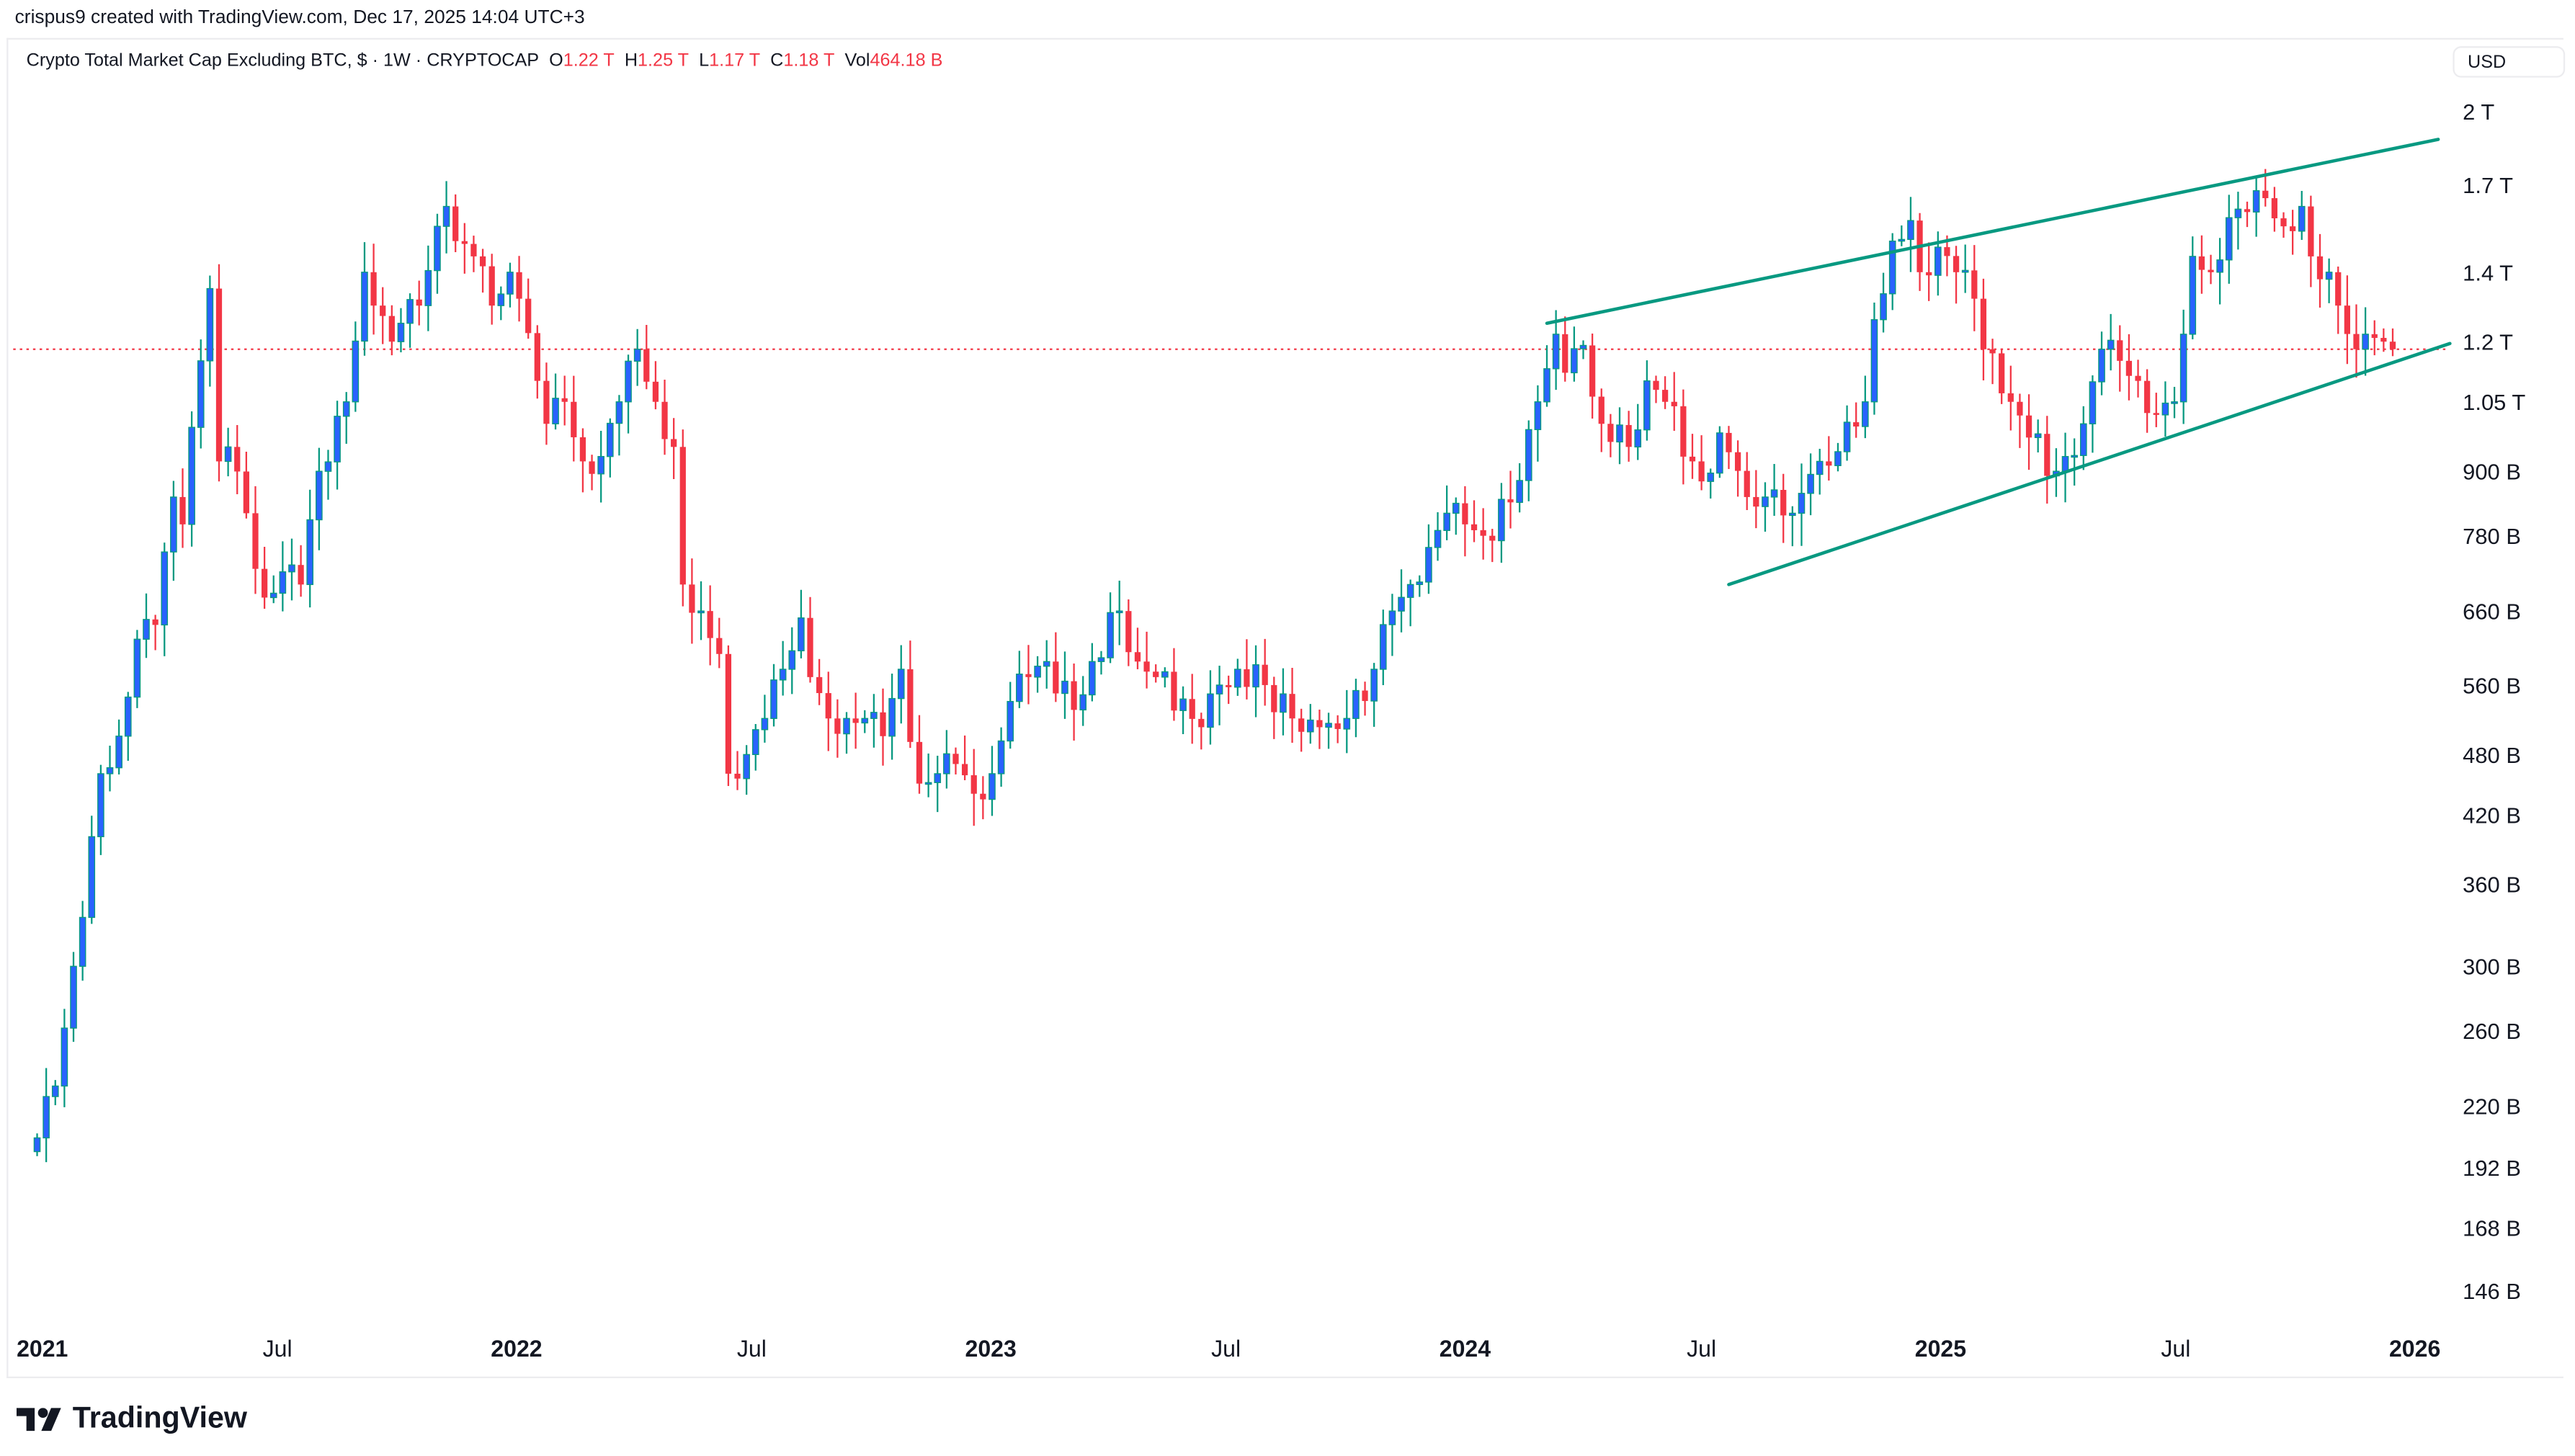 The image size is (2575, 1456). Describe the element at coordinates (131, 1418) in the screenshot. I see `tradingview-logo: TradingView` at that location.